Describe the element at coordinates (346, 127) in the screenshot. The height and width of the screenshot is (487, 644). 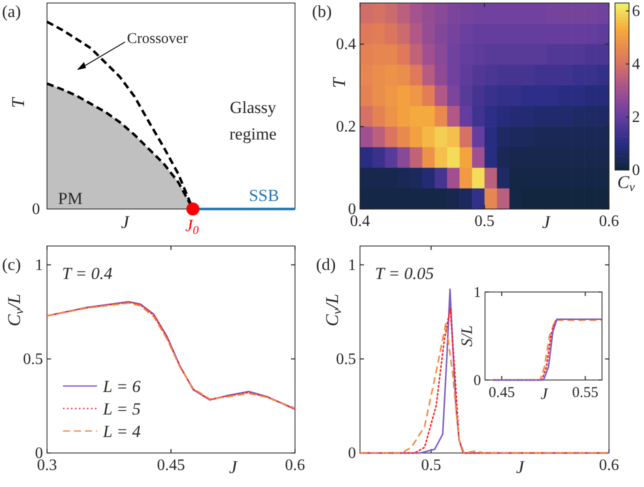
I see `y-tick-label: 0.2` at that location.